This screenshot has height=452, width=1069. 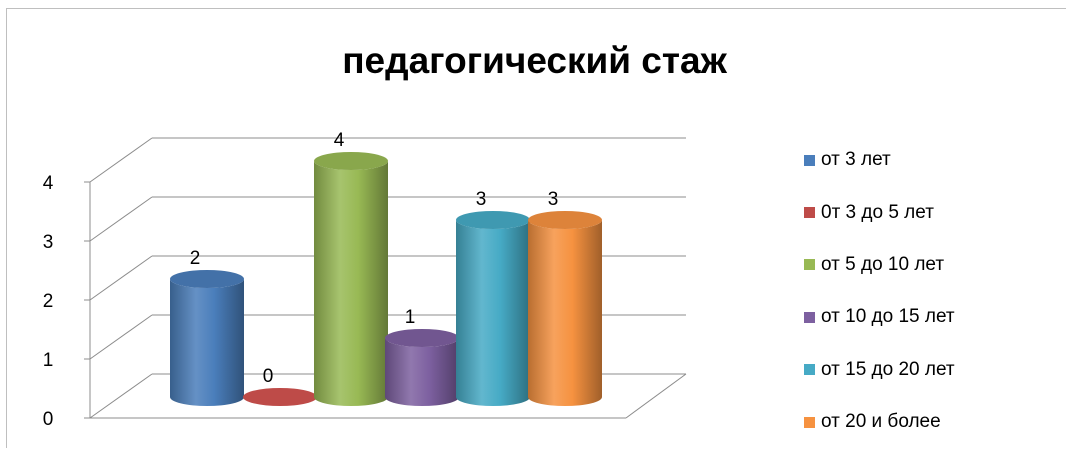 I want to click on legend-label: от 3 лет, so click(x=856, y=160).